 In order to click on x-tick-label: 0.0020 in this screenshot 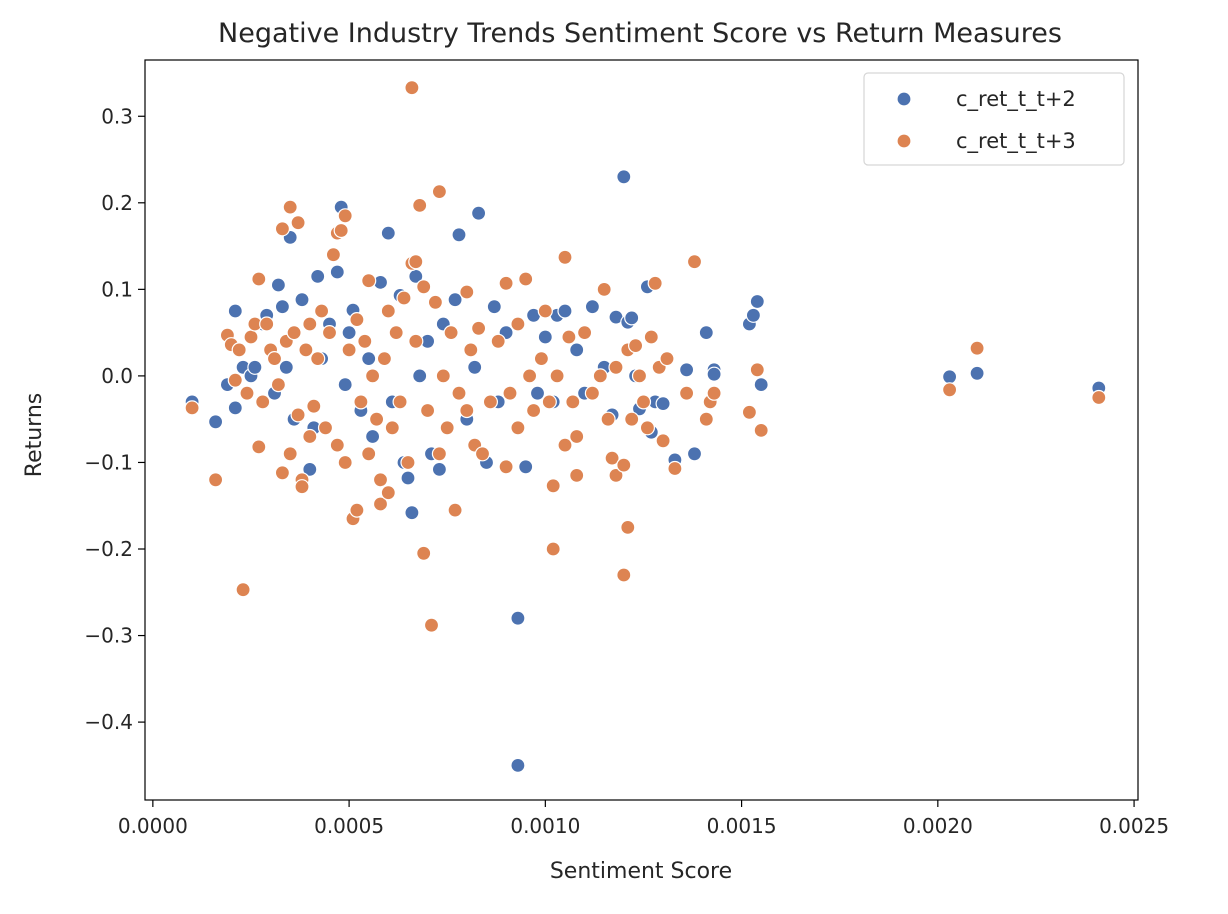, I will do `click(938, 826)`.